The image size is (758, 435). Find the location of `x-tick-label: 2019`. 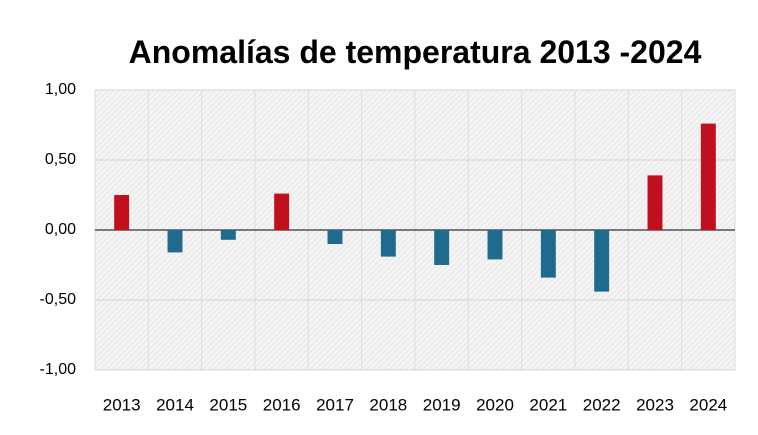

x-tick-label: 2019 is located at coordinates (442, 404).